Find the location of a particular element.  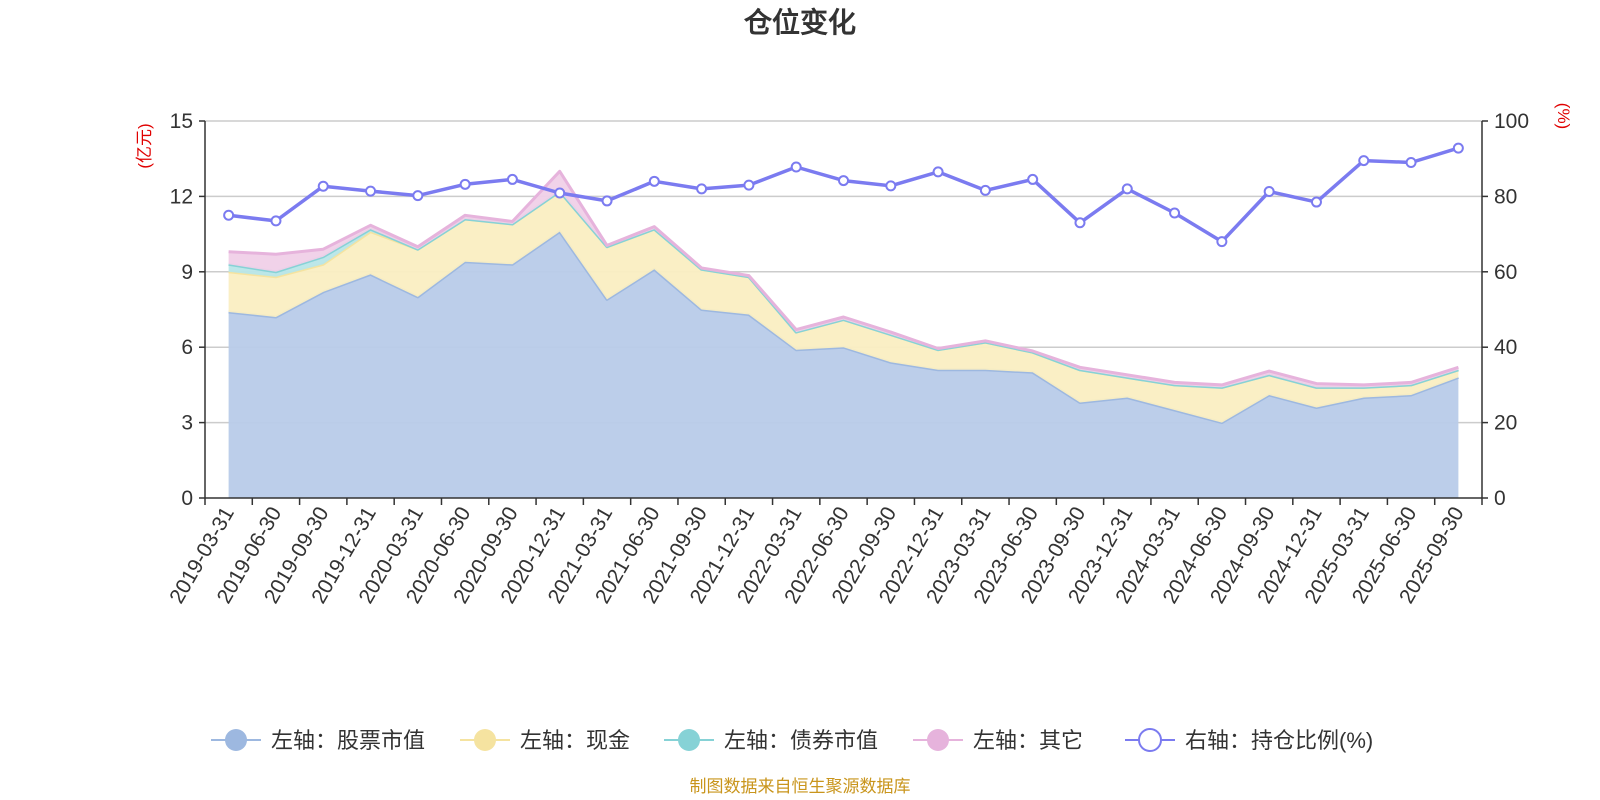

left-tick-label: 9 is located at coordinates (187, 272).